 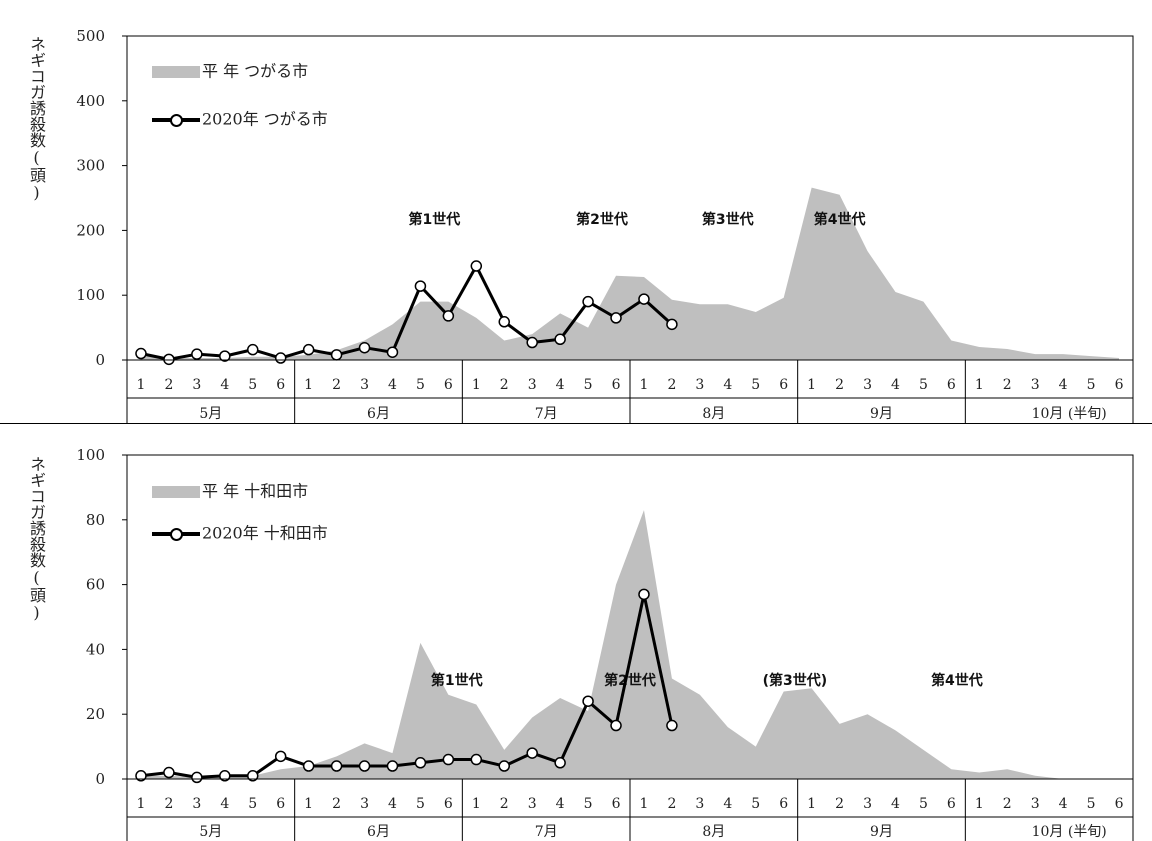 I want to click on y-tick-label: 20, so click(x=95, y=714).